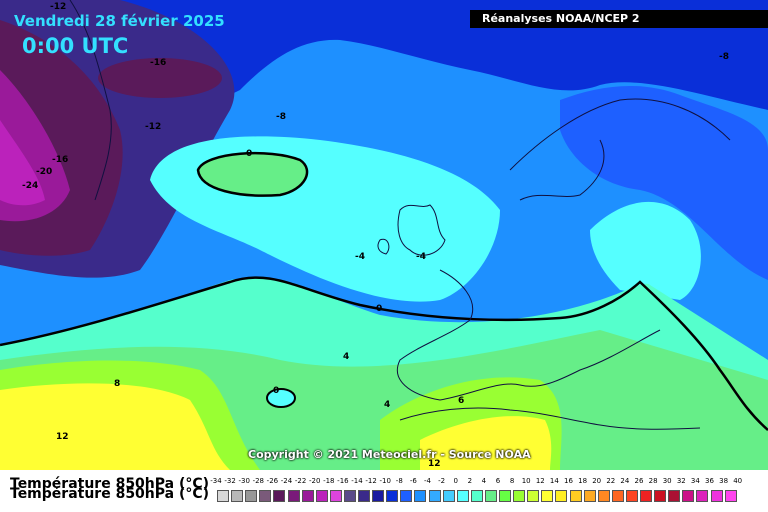 The width and height of the screenshot is (768, 512). Describe the element at coordinates (90, 100) in the screenshot. I see `coast-greenland` at that location.